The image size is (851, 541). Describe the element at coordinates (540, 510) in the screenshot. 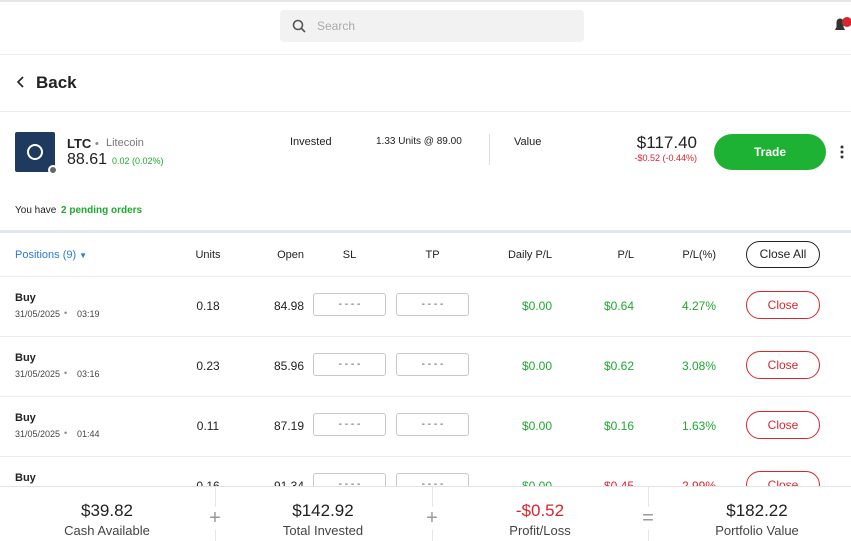

I see `summary-value: -$0.52` at that location.